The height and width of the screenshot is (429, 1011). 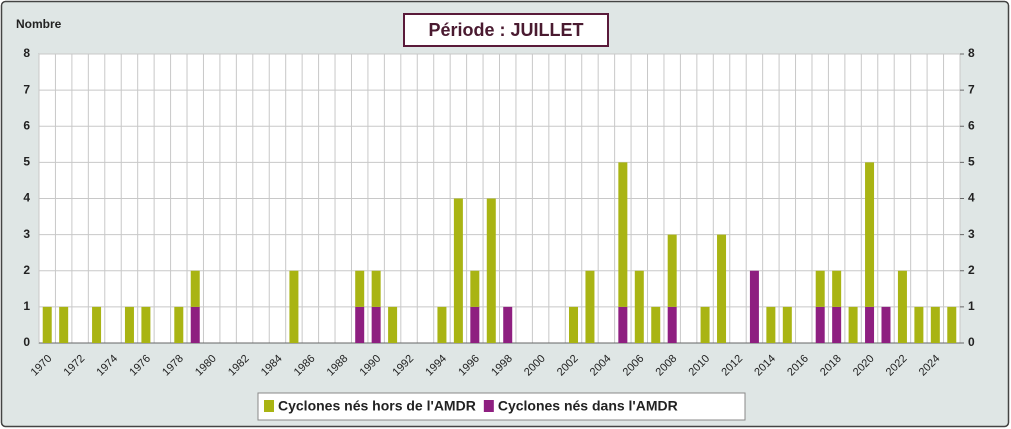 What do you see at coordinates (26, 342) in the screenshot?
I see `y-tick-label: 0` at bounding box center [26, 342].